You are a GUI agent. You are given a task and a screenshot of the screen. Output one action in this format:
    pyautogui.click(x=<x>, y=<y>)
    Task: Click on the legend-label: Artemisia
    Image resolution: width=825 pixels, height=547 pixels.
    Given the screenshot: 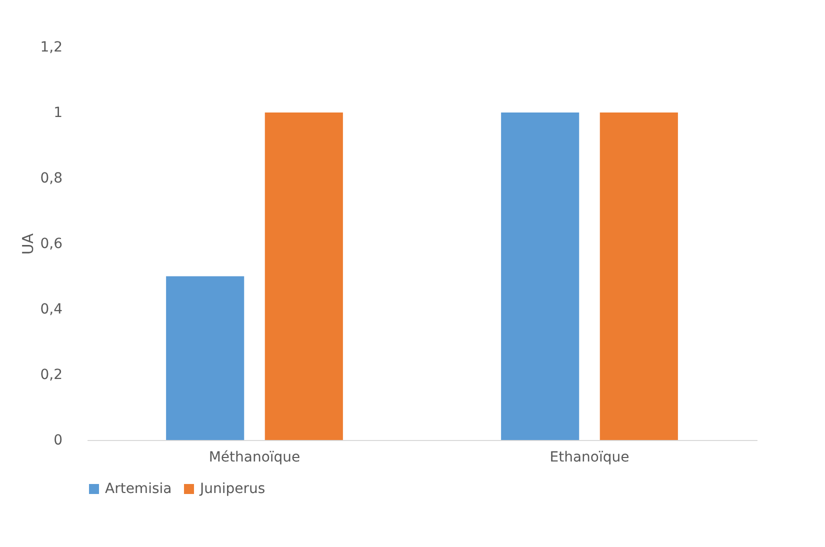 What is the action you would take?
    pyautogui.click(x=138, y=489)
    